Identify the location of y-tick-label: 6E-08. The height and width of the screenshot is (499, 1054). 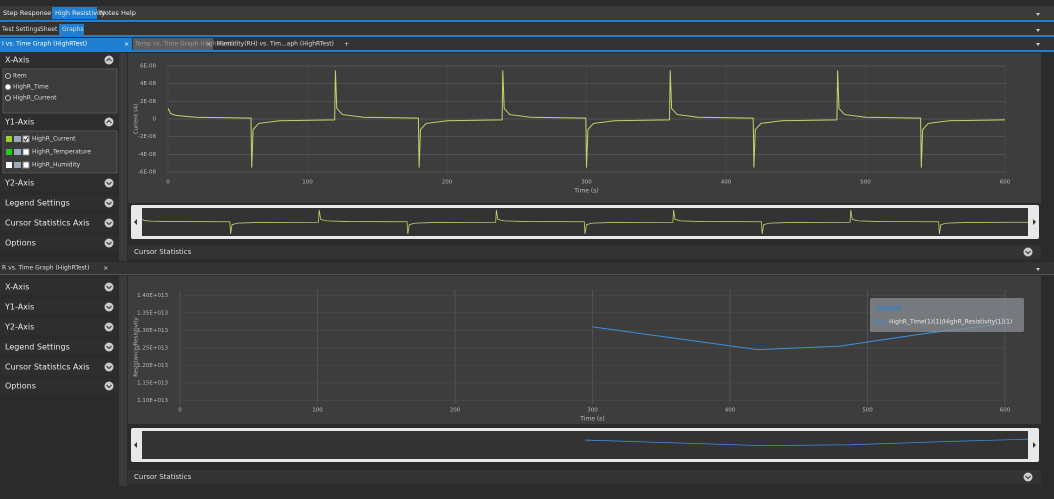
(148, 66).